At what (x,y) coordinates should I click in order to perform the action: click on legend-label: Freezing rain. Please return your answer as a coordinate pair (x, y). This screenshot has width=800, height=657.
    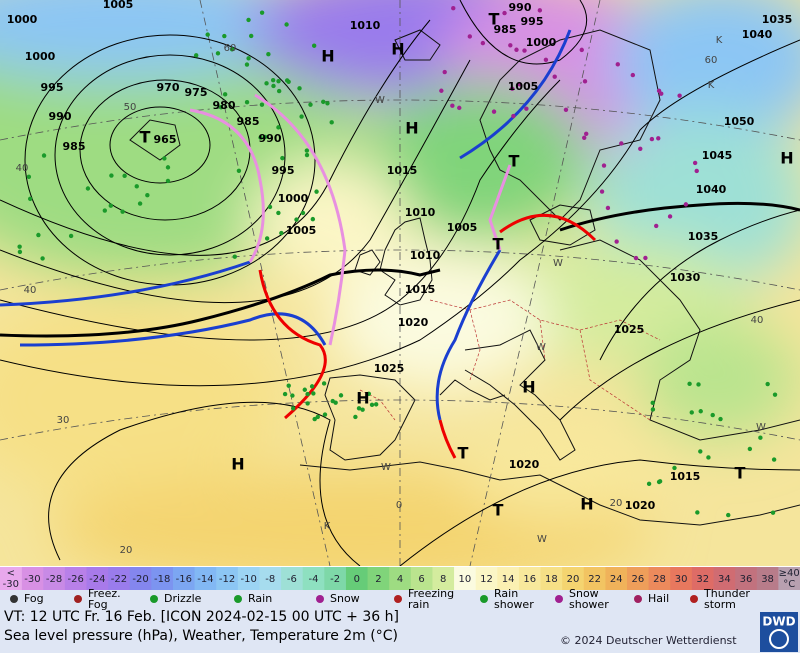
    Looking at the image, I should click on (431, 599).